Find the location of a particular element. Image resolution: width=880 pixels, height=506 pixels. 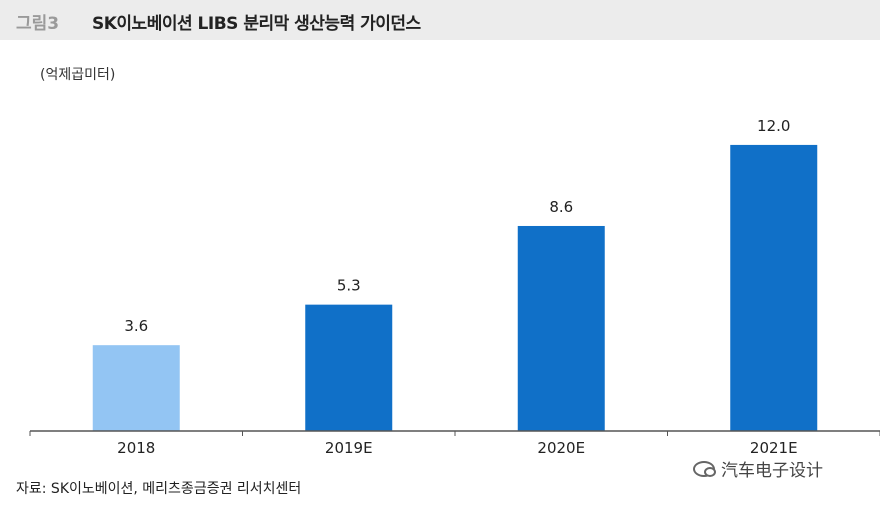

figure-number: 그림3 is located at coordinates (38, 24).